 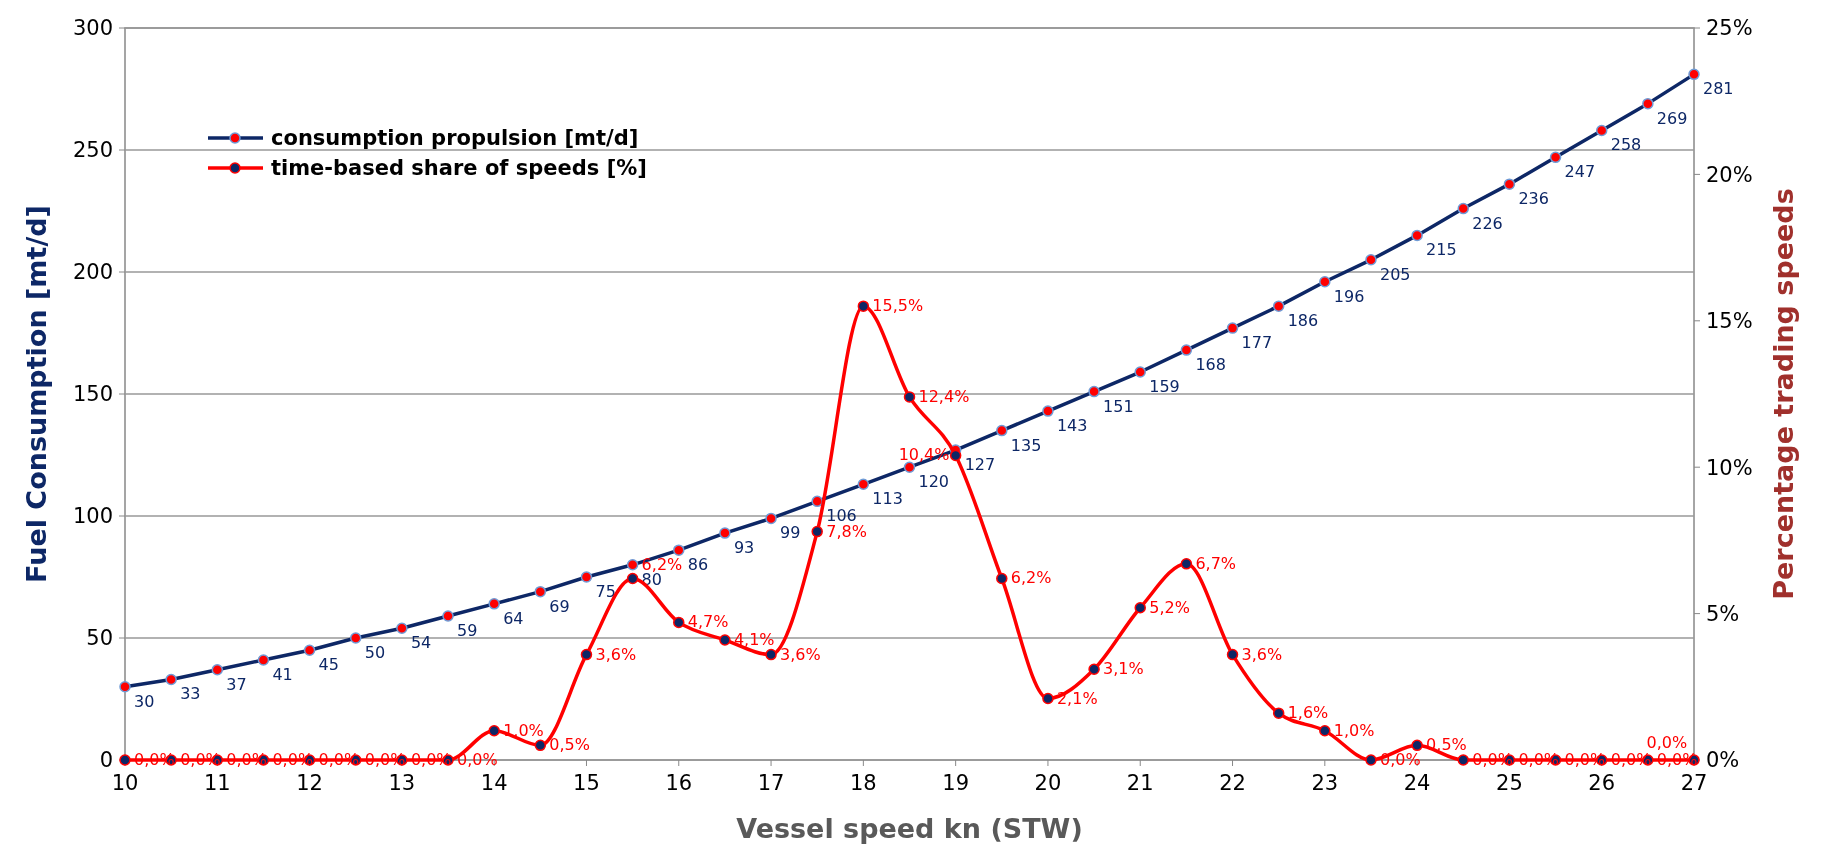 I want to click on x-tick-label: 17, so click(x=771, y=783).